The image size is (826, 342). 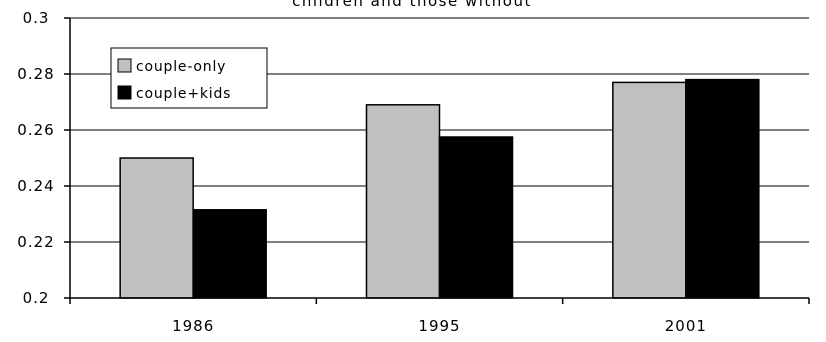 What do you see at coordinates (403, 201) in the screenshot?
I see `bar-couple-only-1995` at bounding box center [403, 201].